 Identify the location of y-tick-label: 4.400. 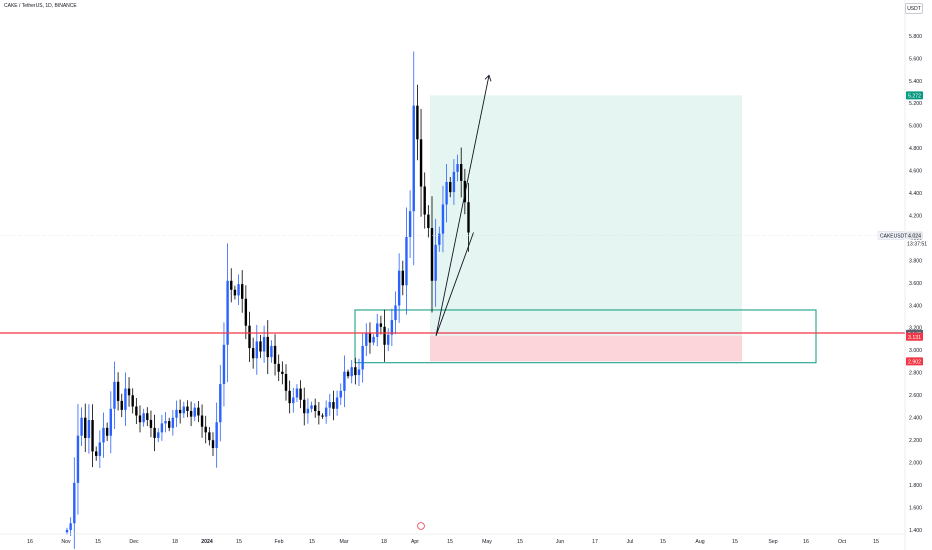
(915, 194).